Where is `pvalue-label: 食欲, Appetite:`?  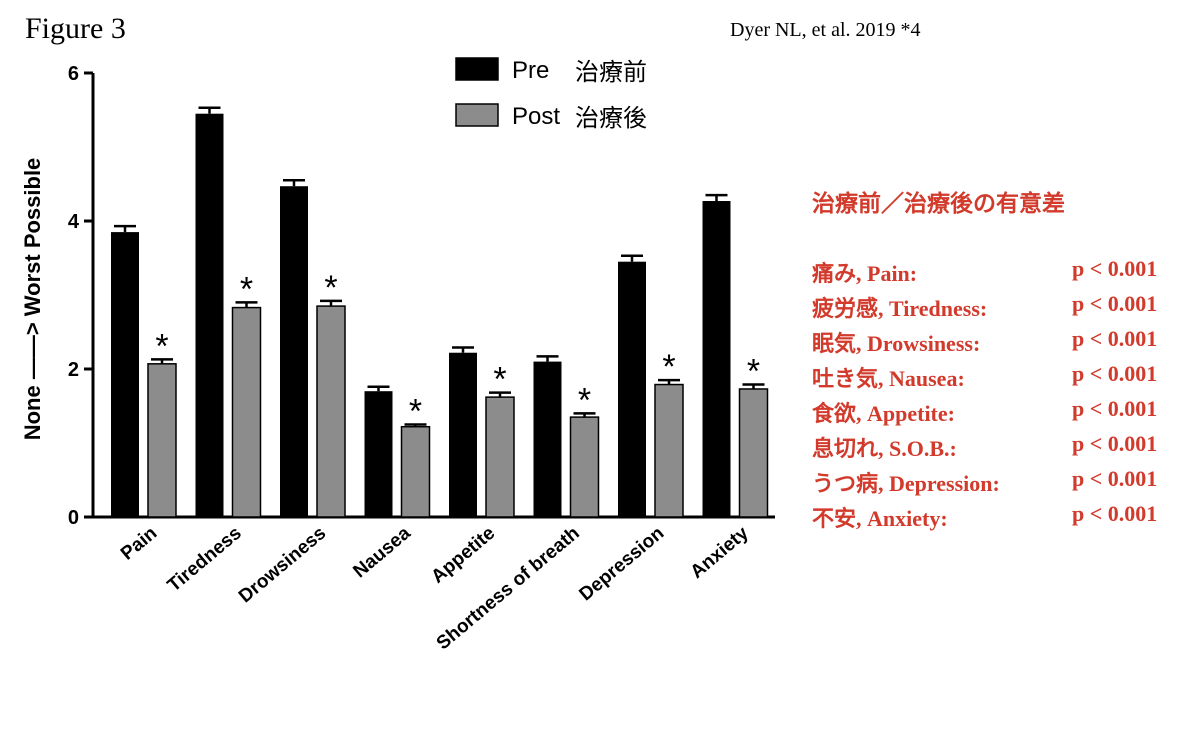
pvalue-label: 食欲, Appetite: is located at coordinates (883, 413).